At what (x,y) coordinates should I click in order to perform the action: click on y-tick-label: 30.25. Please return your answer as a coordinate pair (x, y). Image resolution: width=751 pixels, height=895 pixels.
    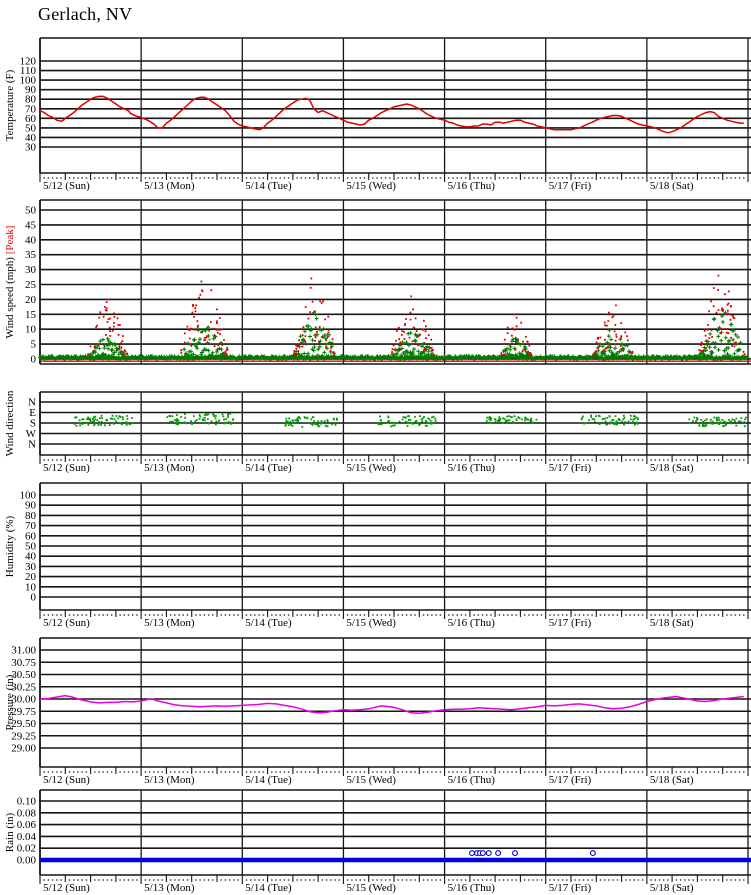
    Looking at the image, I should click on (23, 687).